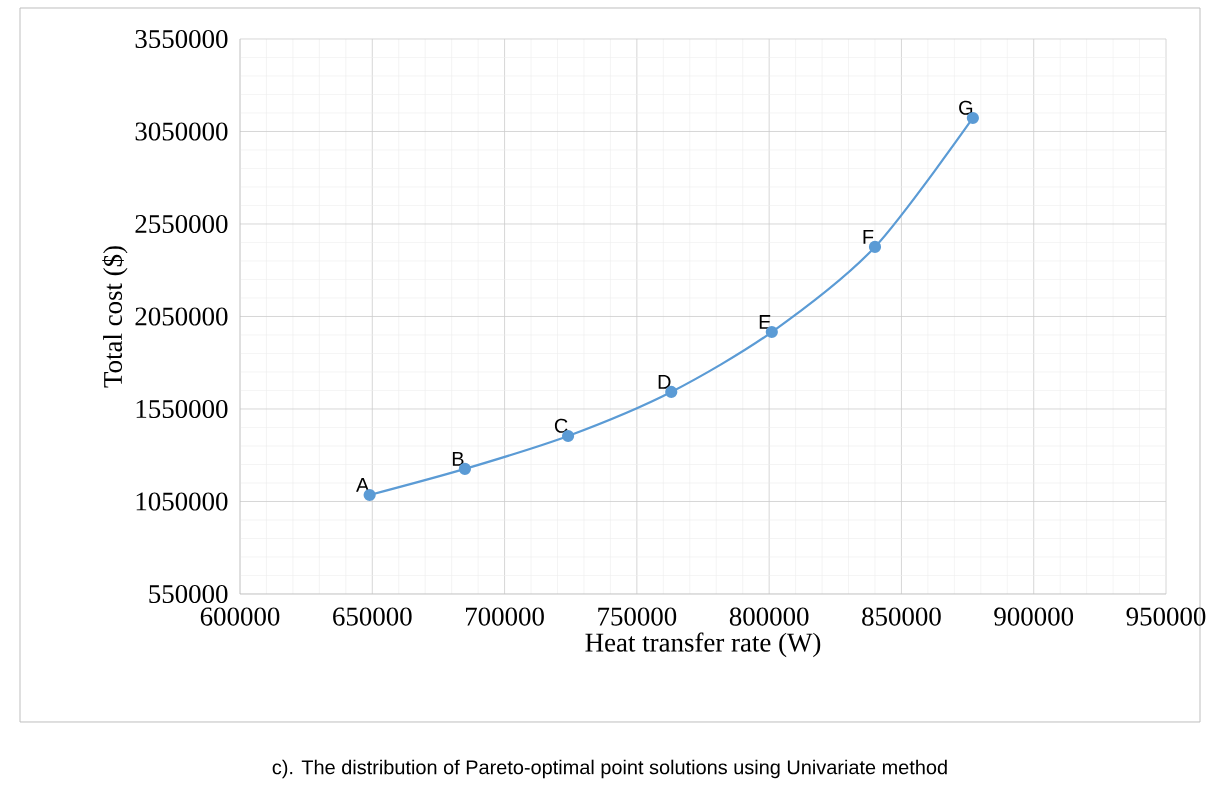 Image resolution: width=1217 pixels, height=809 pixels. I want to click on annotation: C, so click(561, 425).